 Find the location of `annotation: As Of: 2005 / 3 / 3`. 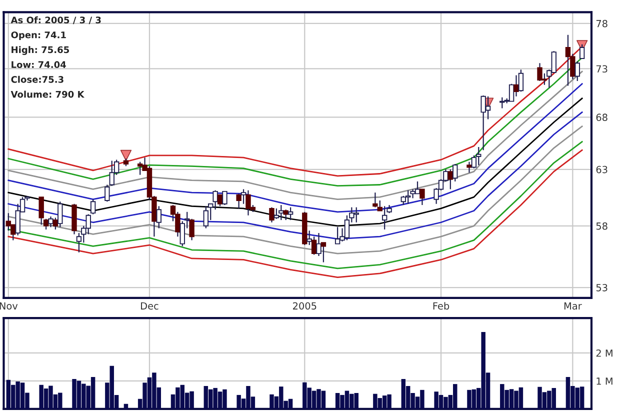

annotation: As Of: 2005 / 3 / 3 is located at coordinates (55, 20).